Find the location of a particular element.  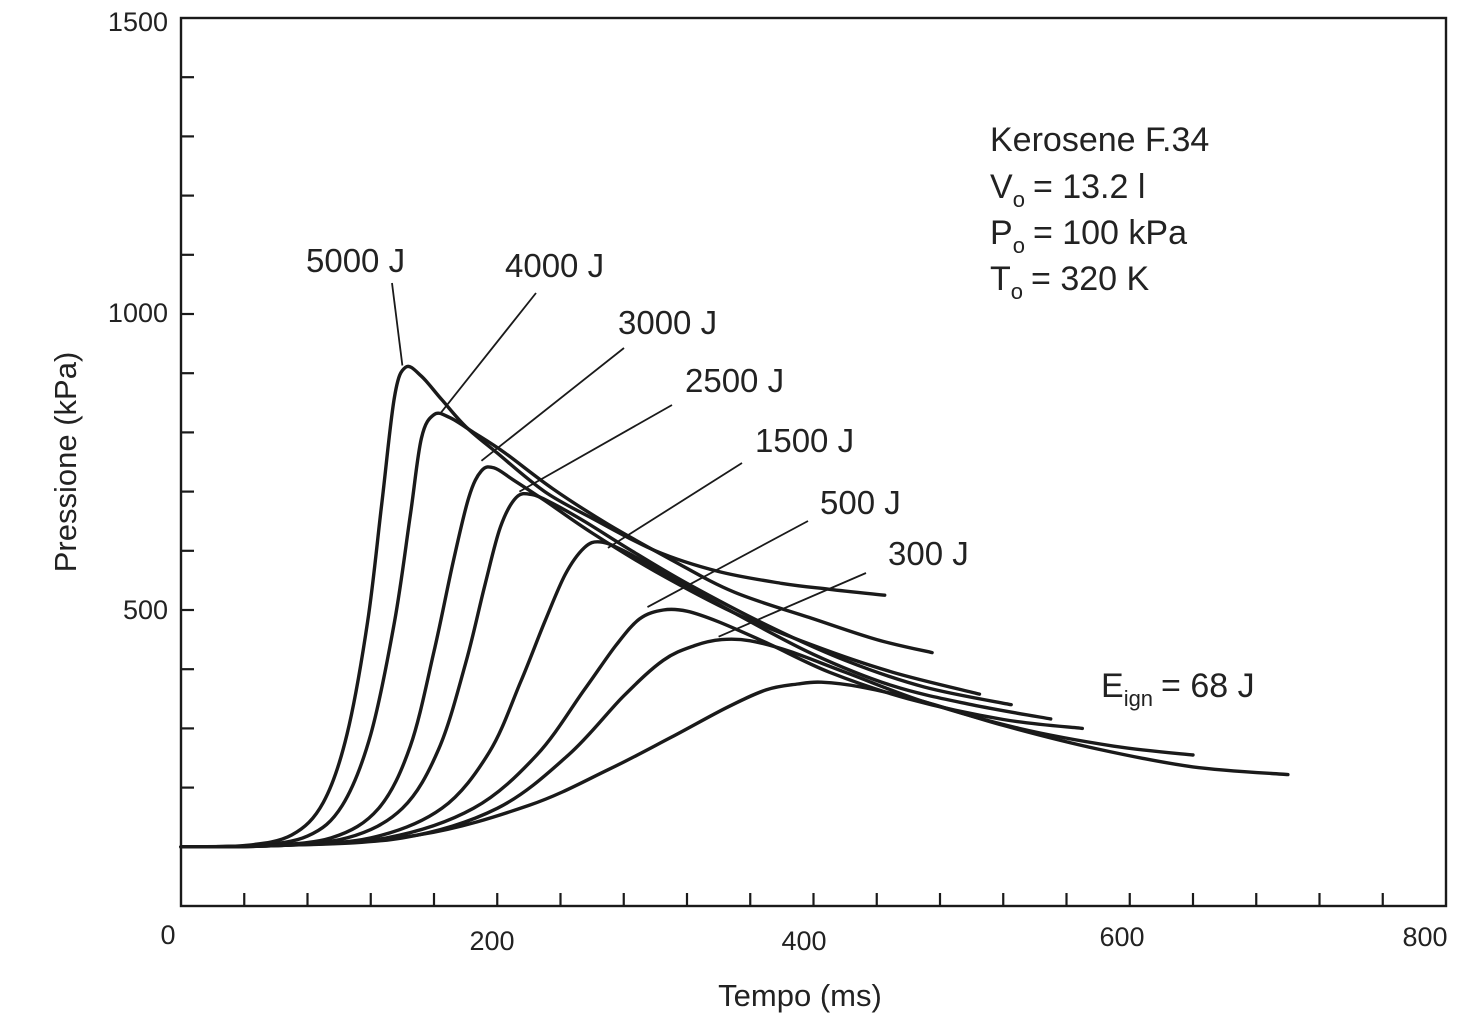

y-axis-title: Pressione (kPa) is located at coordinates (65, 462).